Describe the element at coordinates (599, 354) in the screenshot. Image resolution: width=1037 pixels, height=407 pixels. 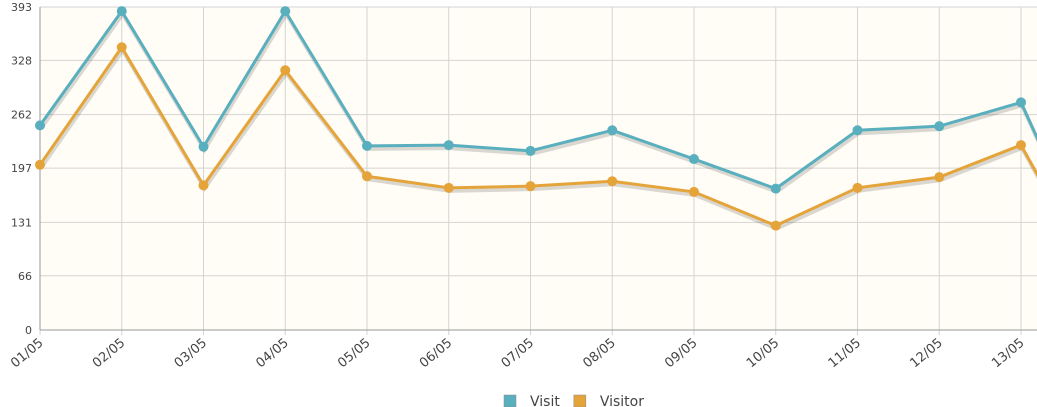
I see `x-tick-label: 08/05` at that location.